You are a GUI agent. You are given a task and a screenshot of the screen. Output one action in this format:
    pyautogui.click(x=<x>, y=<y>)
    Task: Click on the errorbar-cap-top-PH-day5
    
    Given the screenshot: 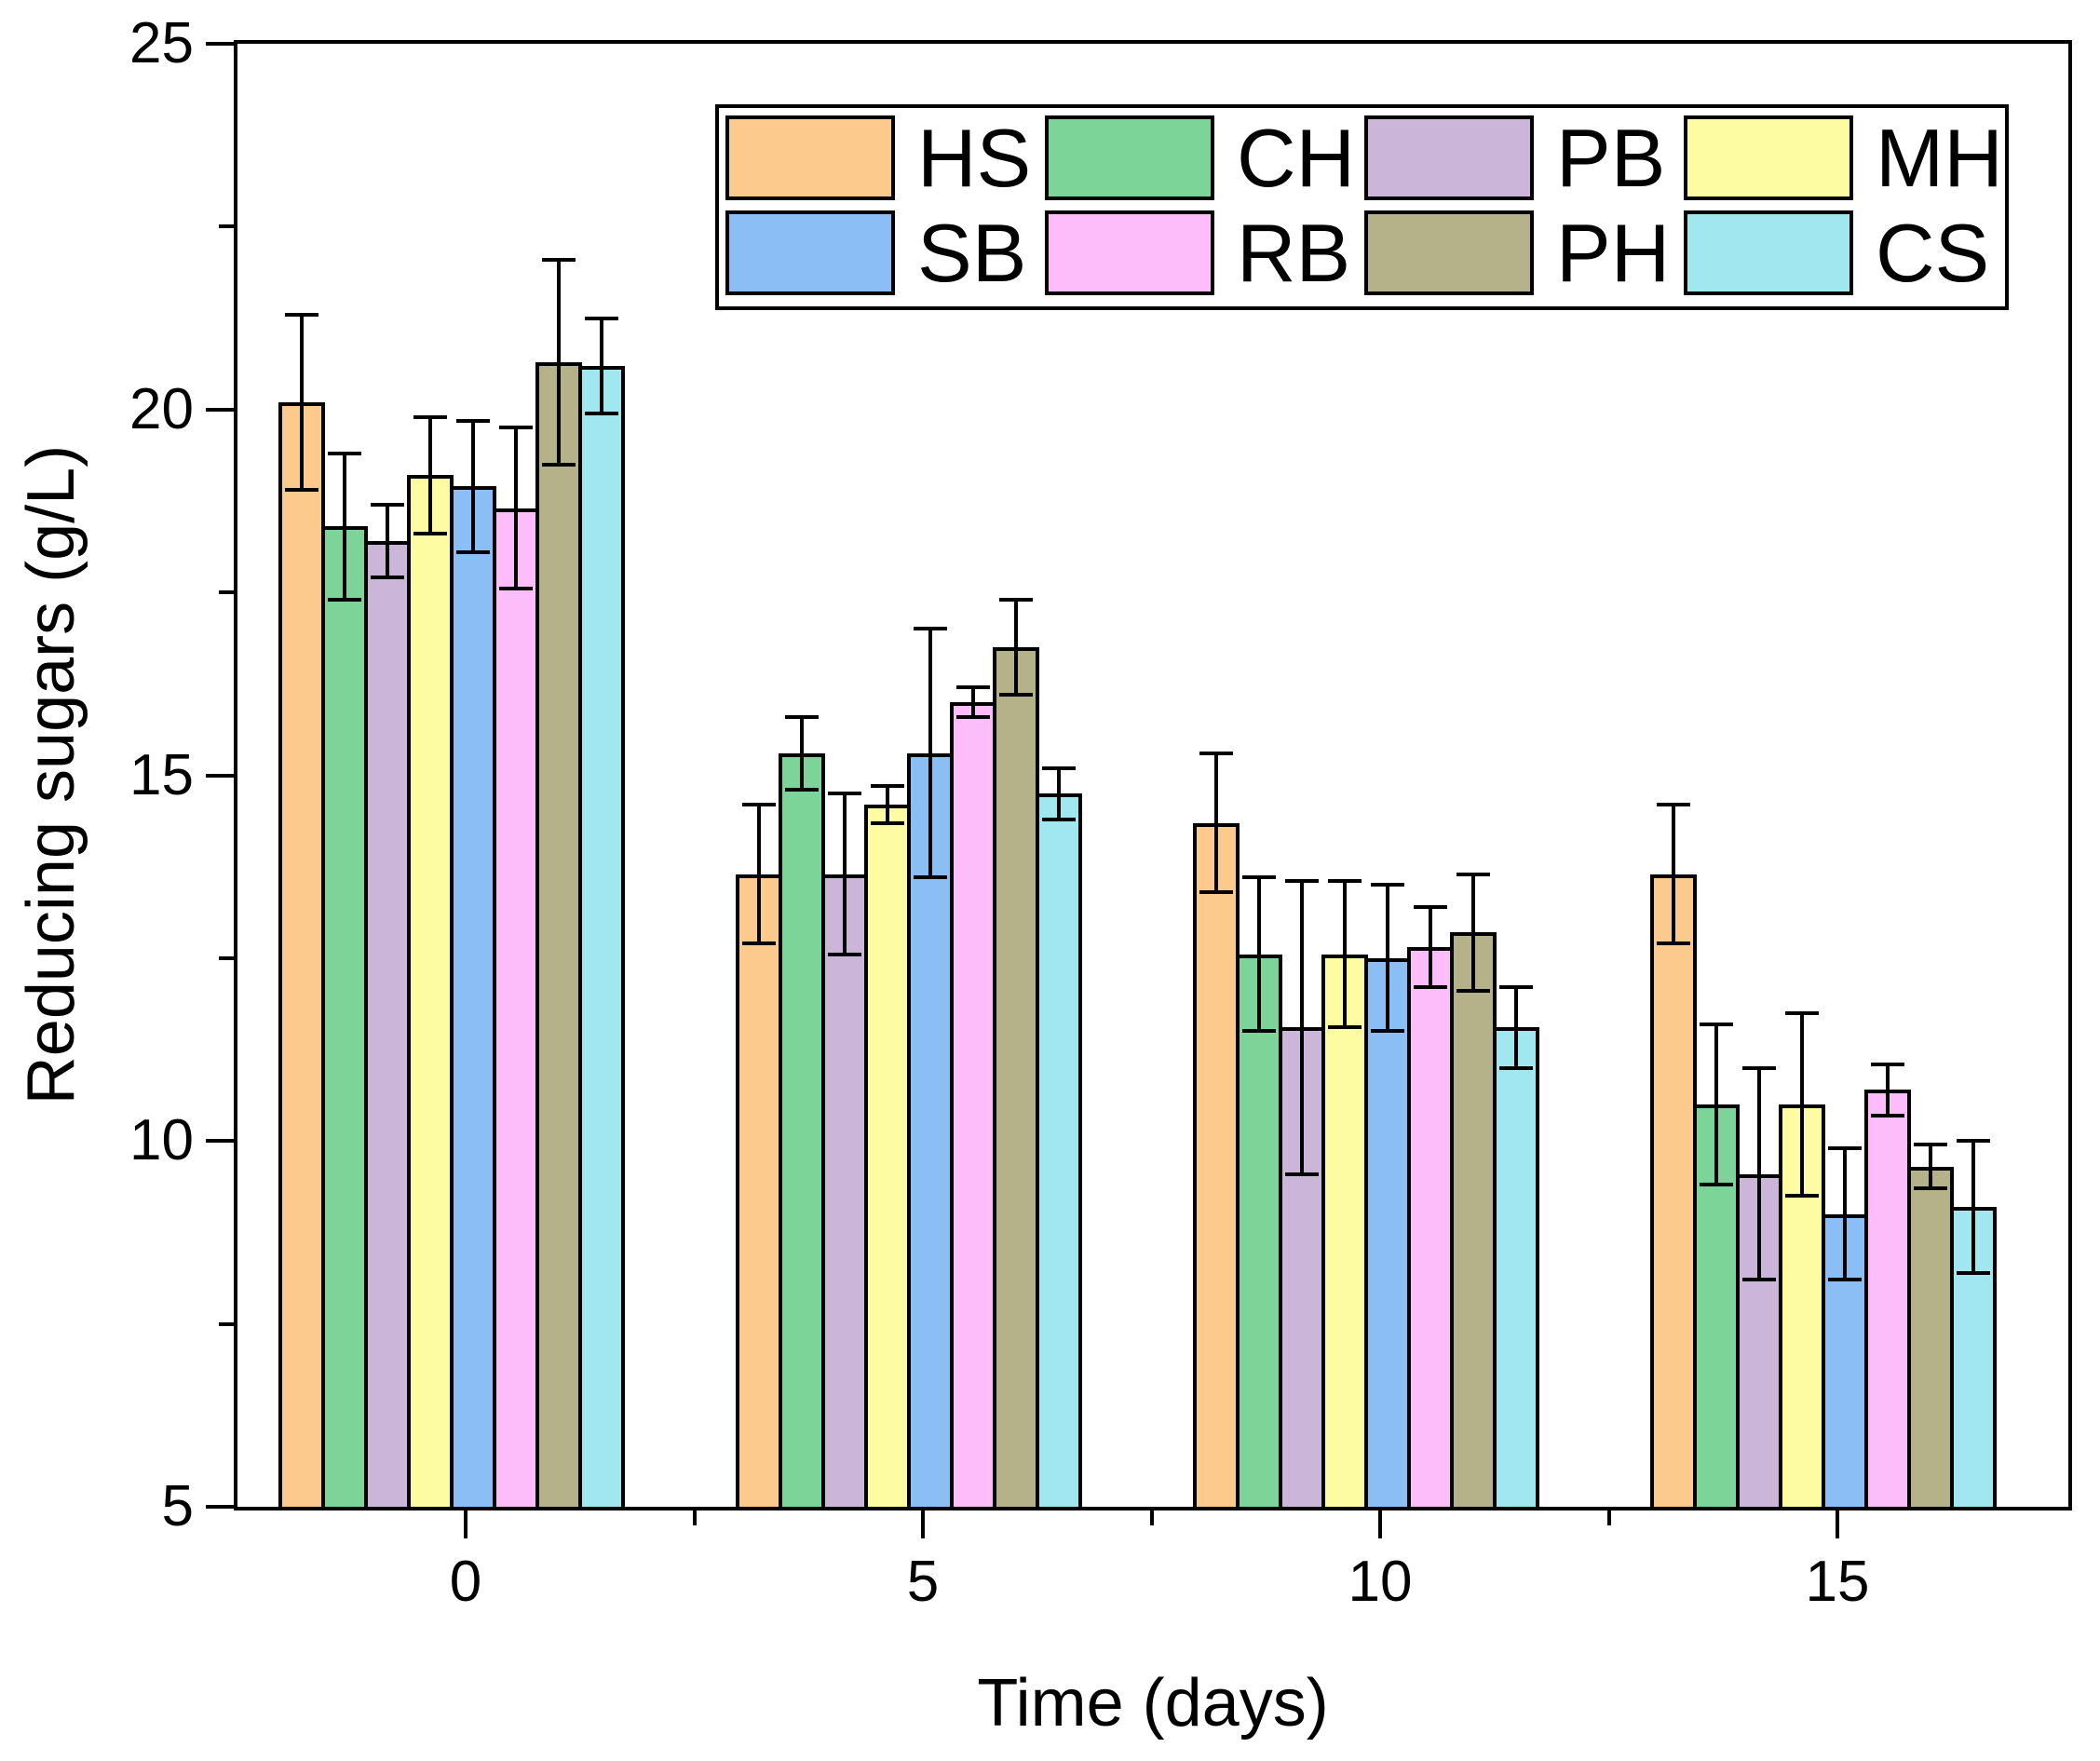 What is the action you would take?
    pyautogui.click(x=1016, y=599)
    